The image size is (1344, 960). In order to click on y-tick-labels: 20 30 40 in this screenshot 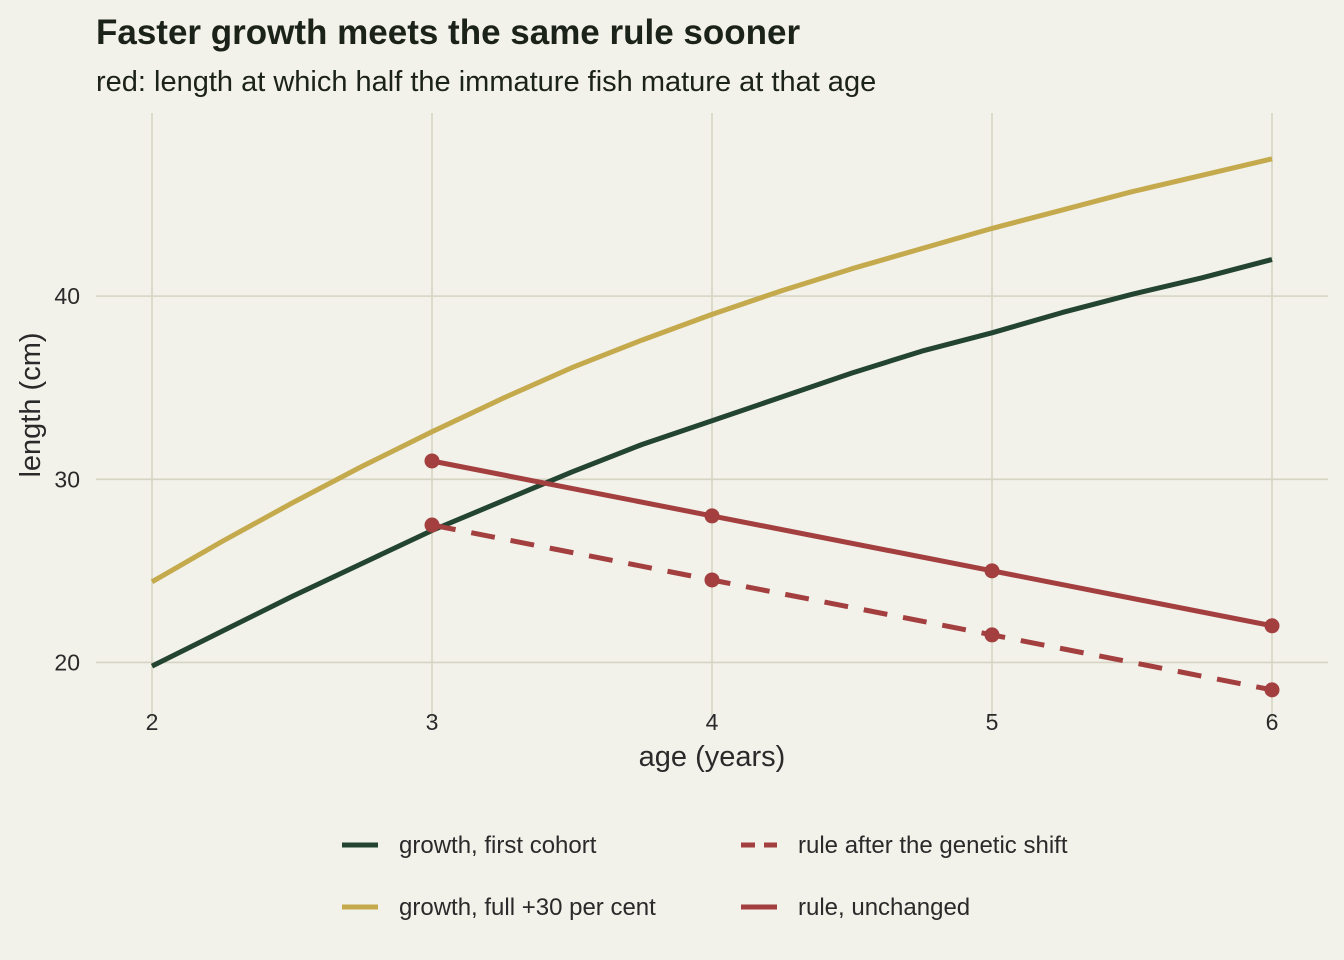, I will do `click(67, 479)`.